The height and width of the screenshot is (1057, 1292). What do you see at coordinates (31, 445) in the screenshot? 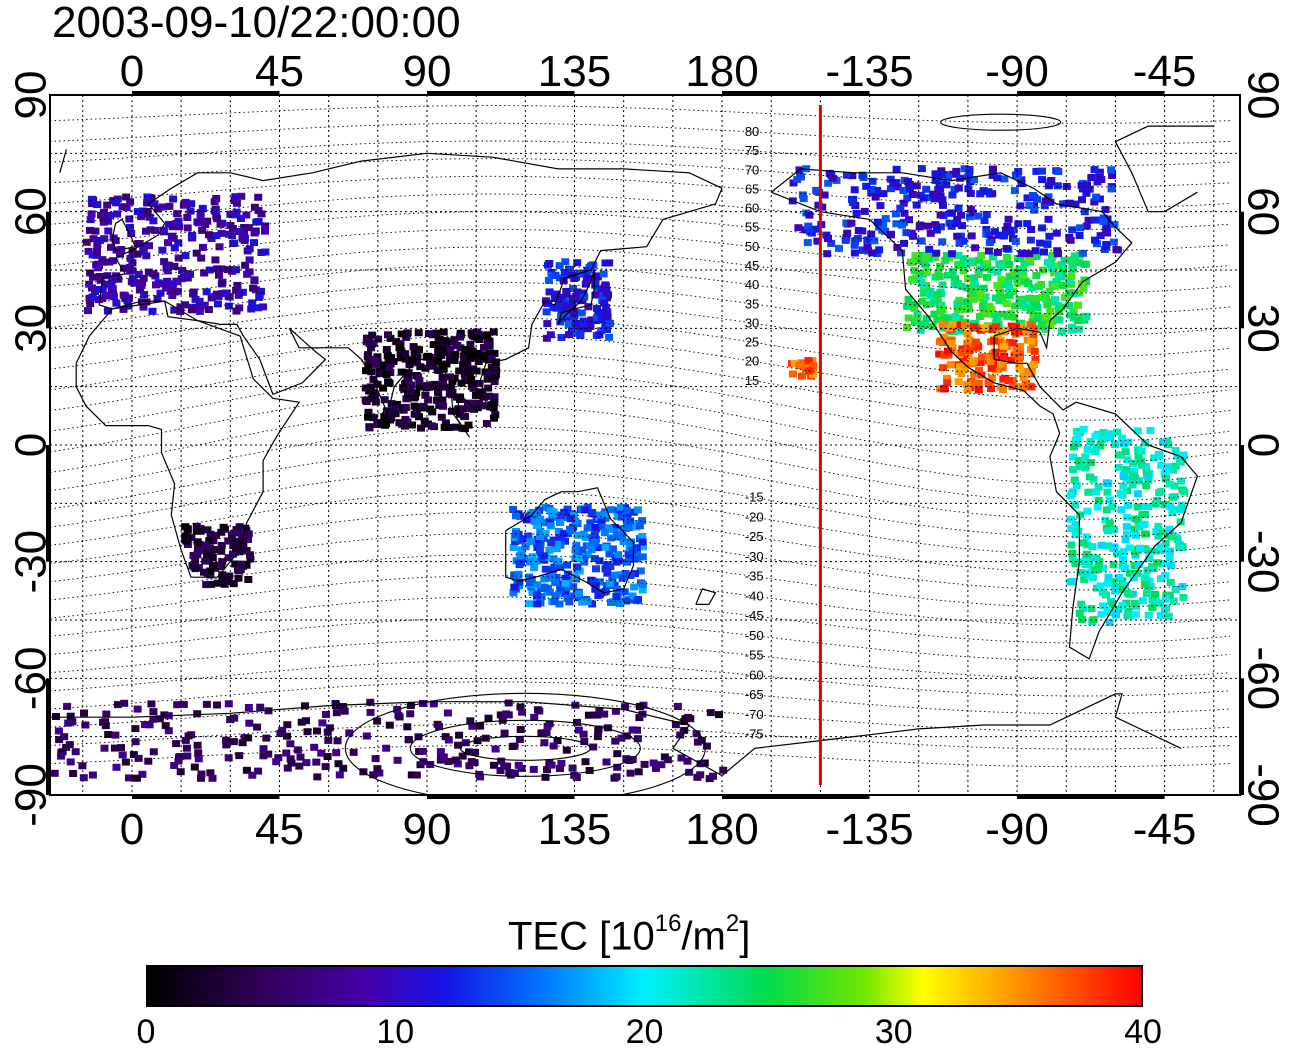
I see `lat-tick-left: 0` at bounding box center [31, 445].